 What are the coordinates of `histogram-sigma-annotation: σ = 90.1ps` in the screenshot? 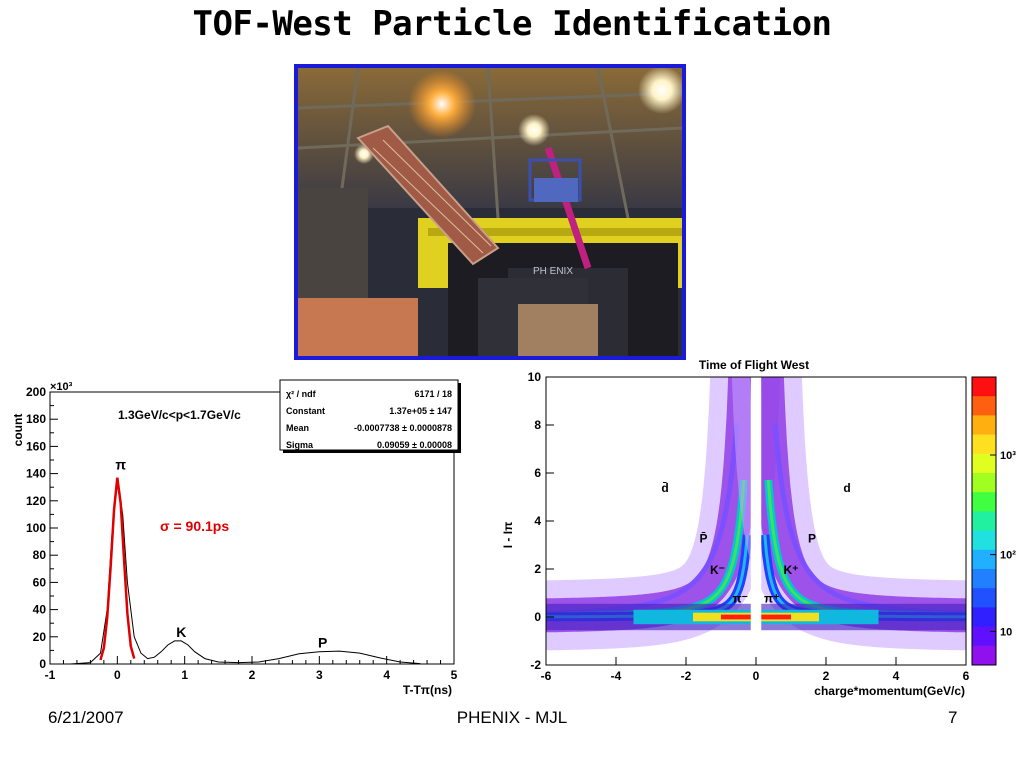 It's located at (194, 526).